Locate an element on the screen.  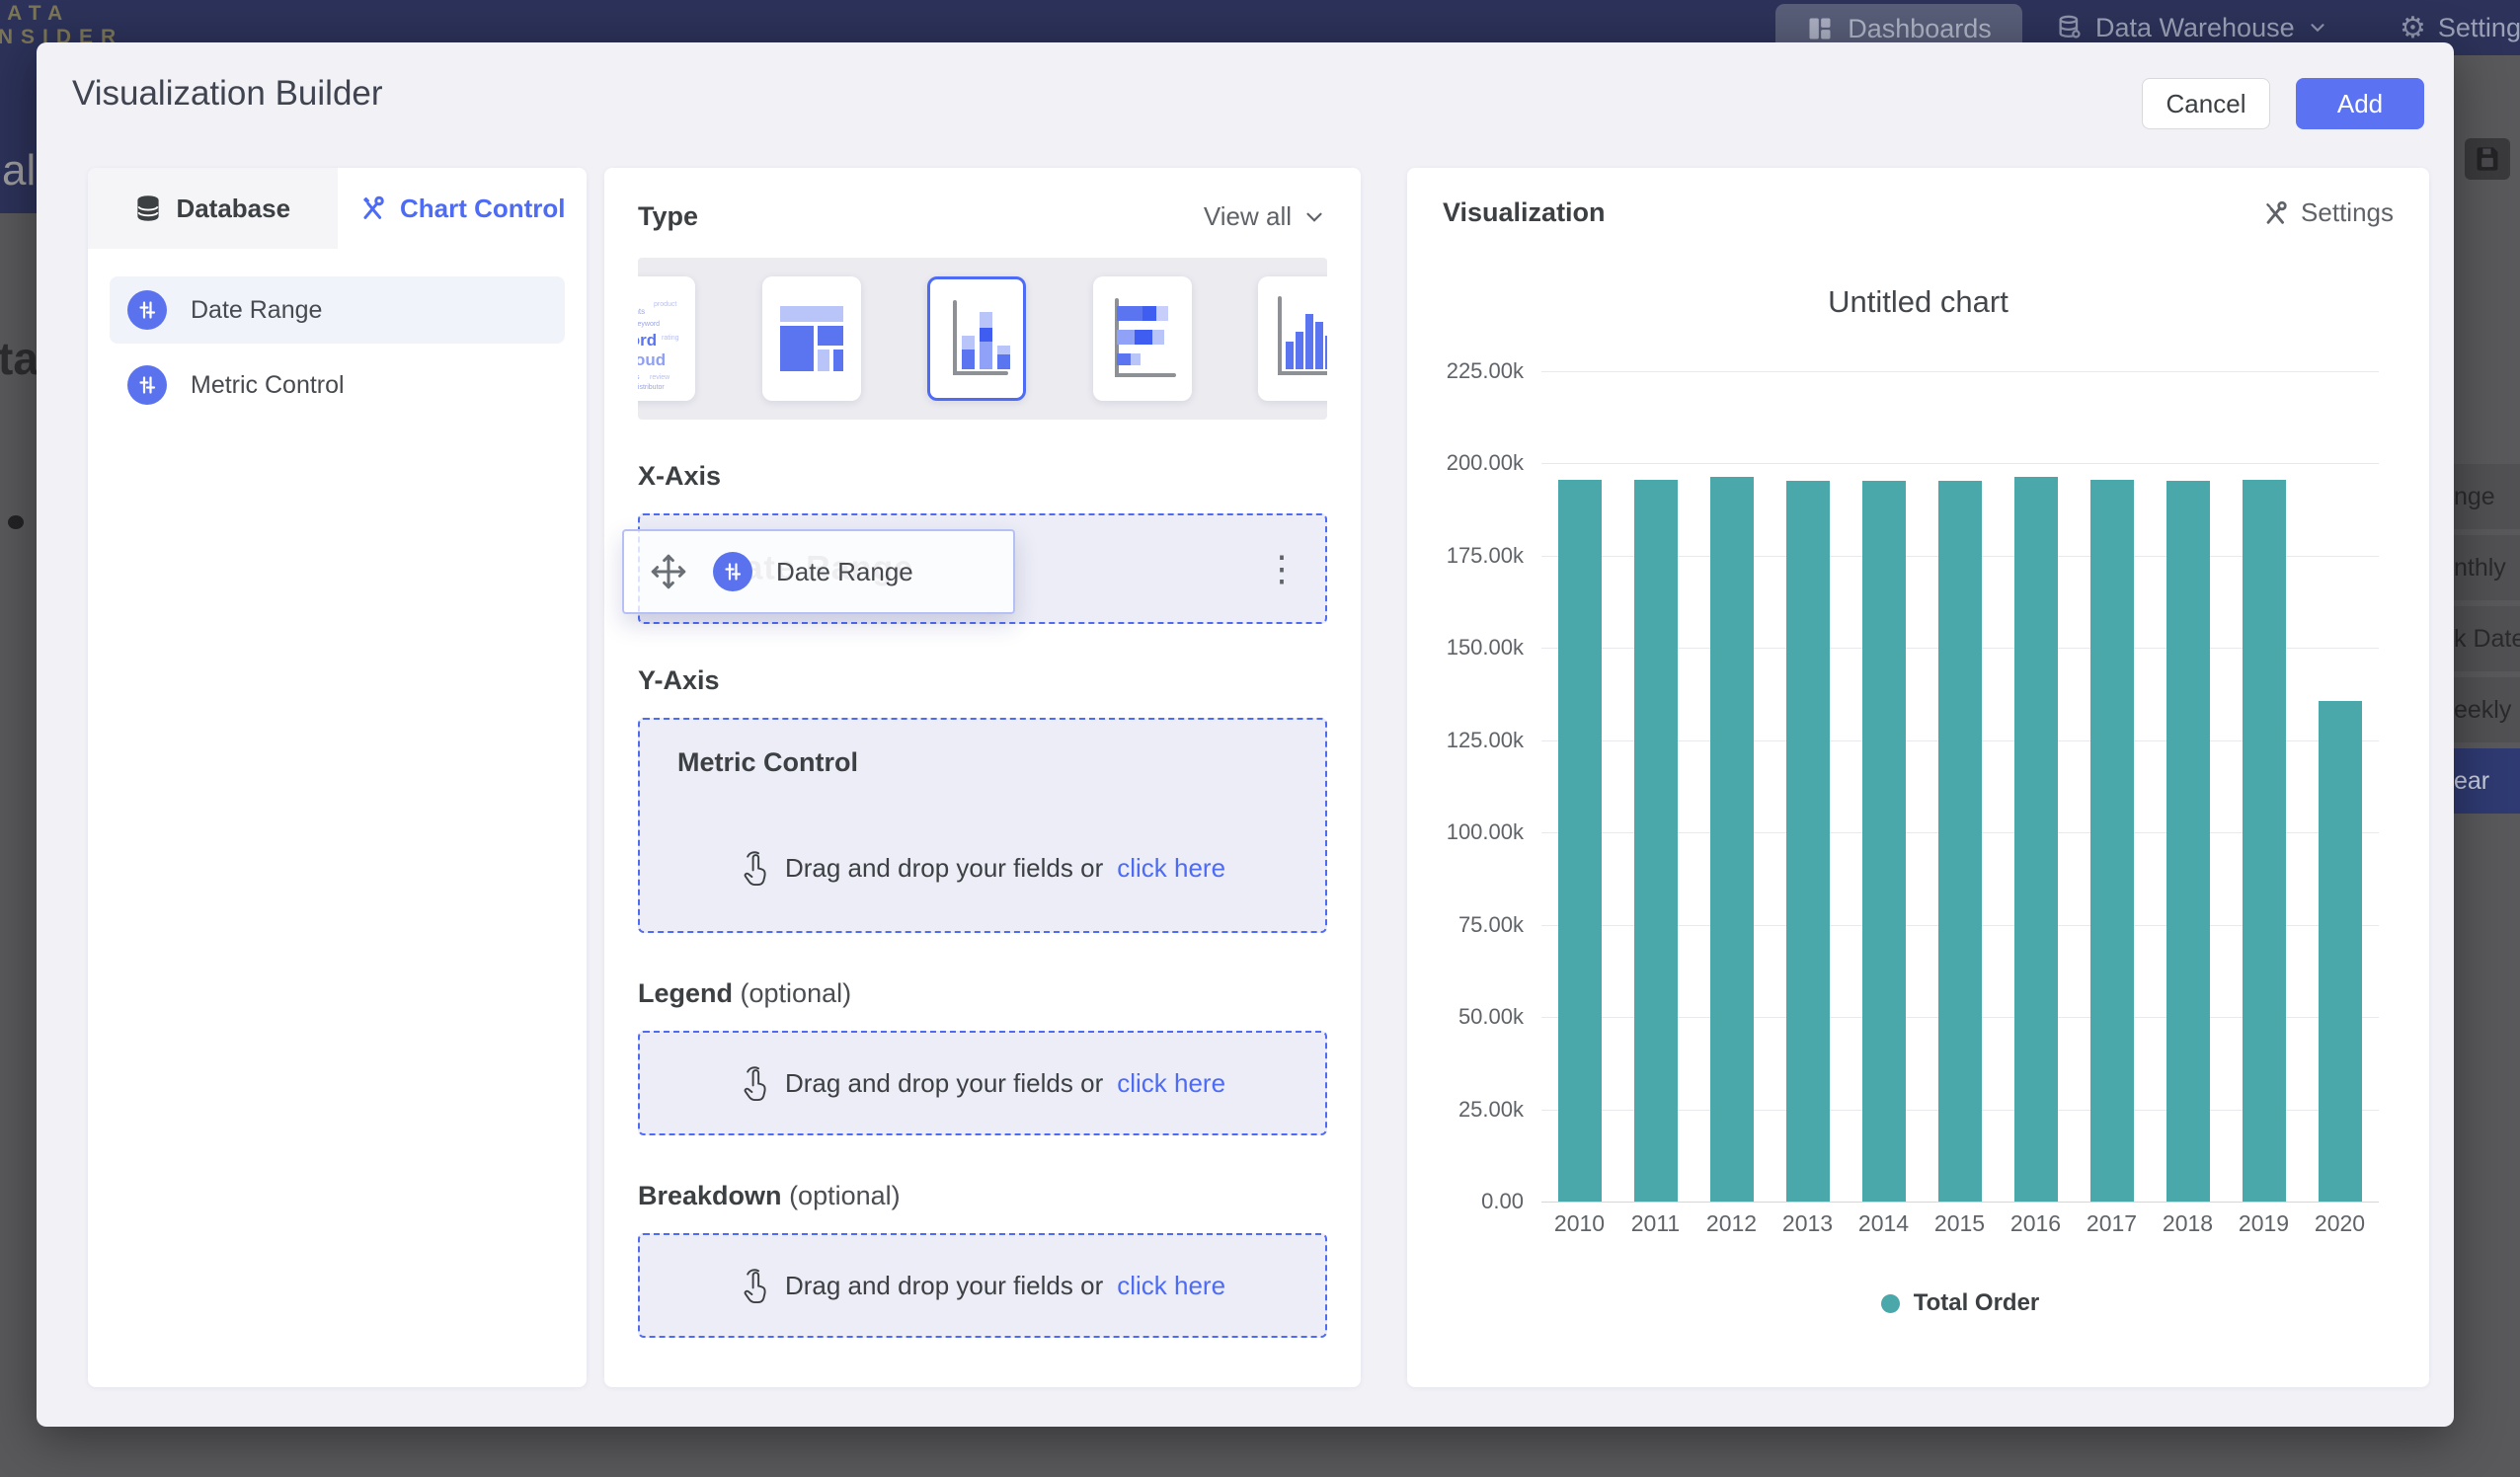
chart-legend: Total Order is located at coordinates (1960, 1303).